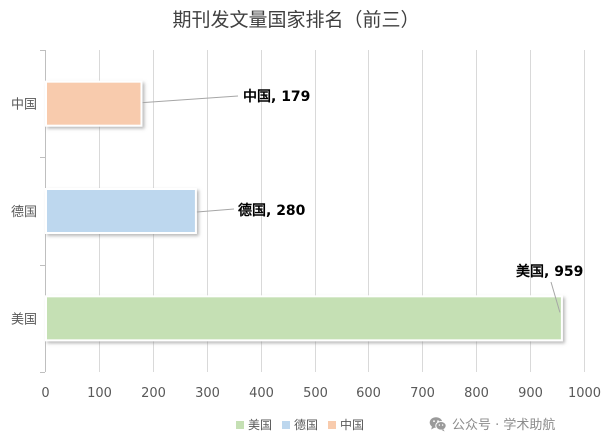  Describe the element at coordinates (504, 425) in the screenshot. I see `watermark-text: 公众号 · 学术助航` at that location.